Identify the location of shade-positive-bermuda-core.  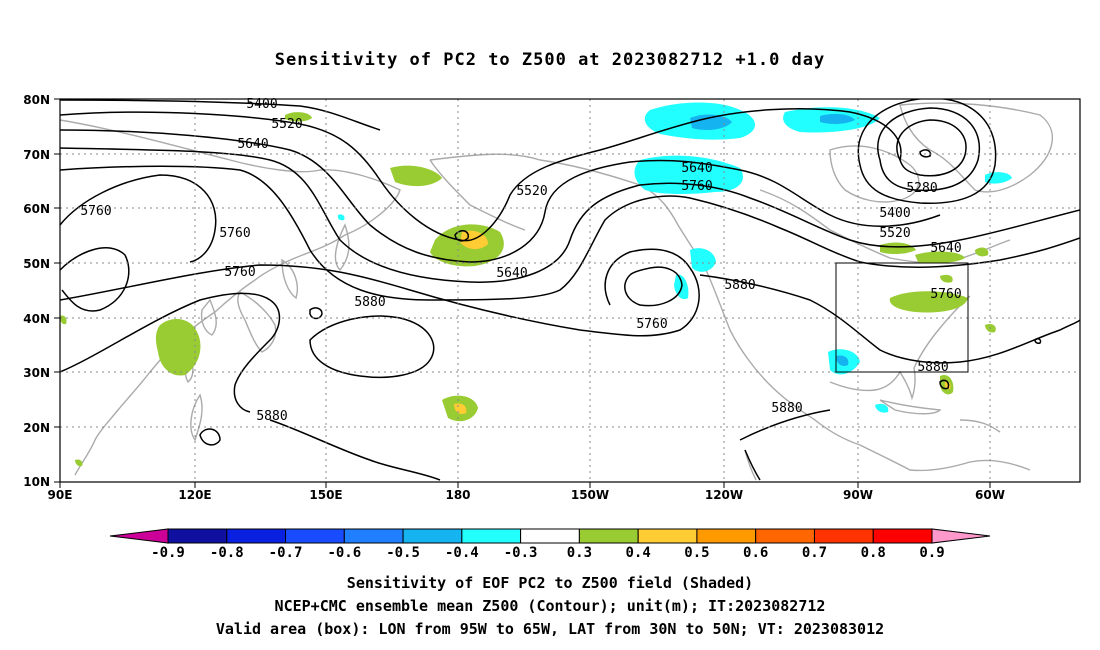
(947, 385).